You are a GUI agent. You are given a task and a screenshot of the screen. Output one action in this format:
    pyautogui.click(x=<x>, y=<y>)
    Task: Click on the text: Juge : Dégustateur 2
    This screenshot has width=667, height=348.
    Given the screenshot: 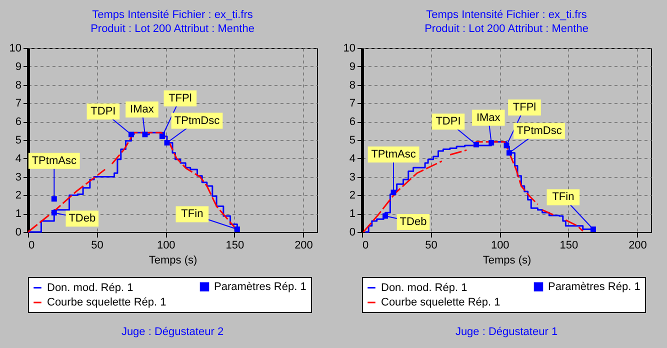 What is the action you would take?
    pyautogui.click(x=172, y=332)
    